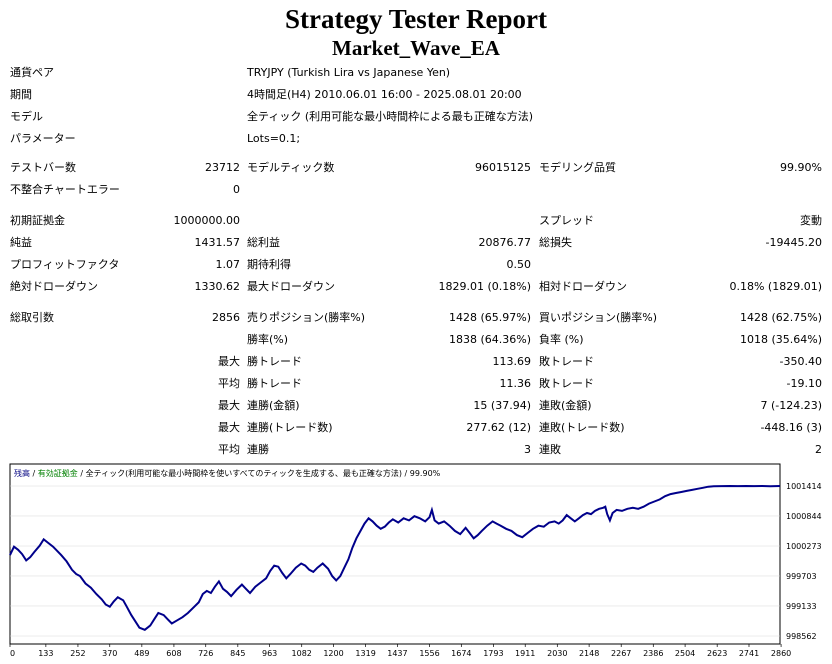  I want to click on avg-loss-label: 敗トレード, so click(566, 383).